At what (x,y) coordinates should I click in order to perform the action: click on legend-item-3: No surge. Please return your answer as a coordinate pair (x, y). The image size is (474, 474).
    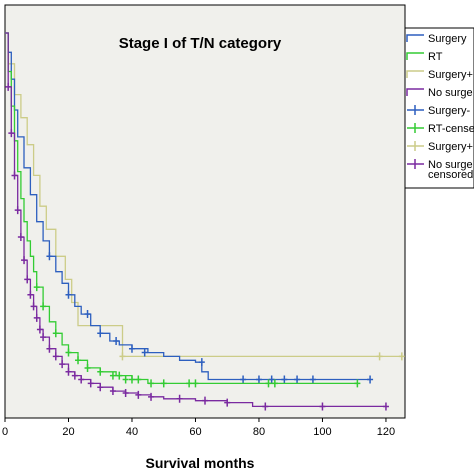
    Looking at the image, I should click on (439, 93).